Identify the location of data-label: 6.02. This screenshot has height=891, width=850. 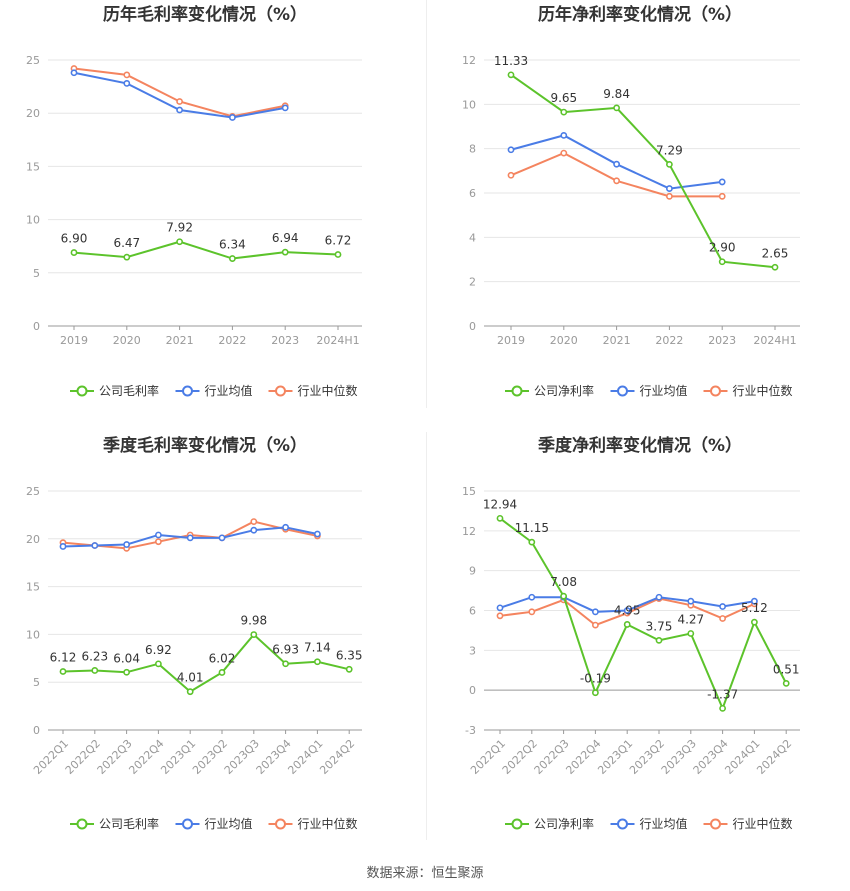
(222, 658).